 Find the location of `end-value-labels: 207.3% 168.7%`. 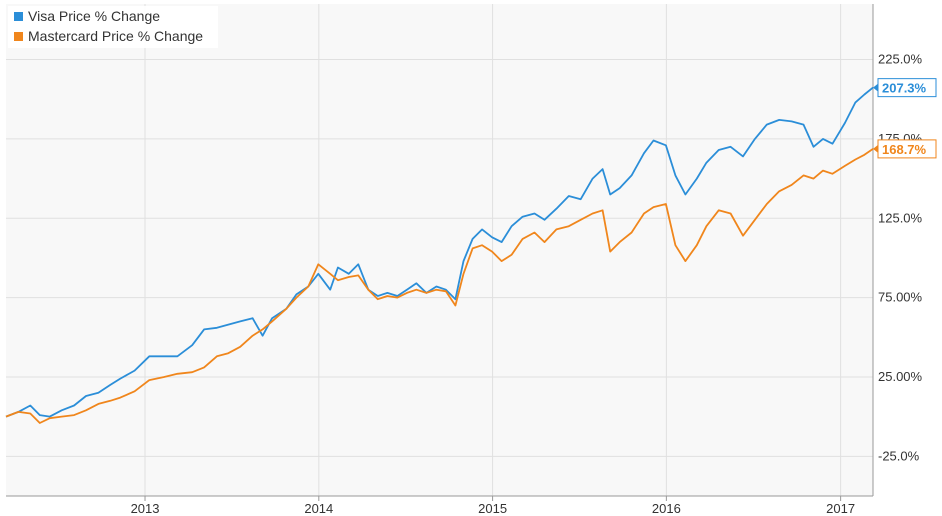

end-value-labels: 207.3% 168.7% is located at coordinates (905, 118).